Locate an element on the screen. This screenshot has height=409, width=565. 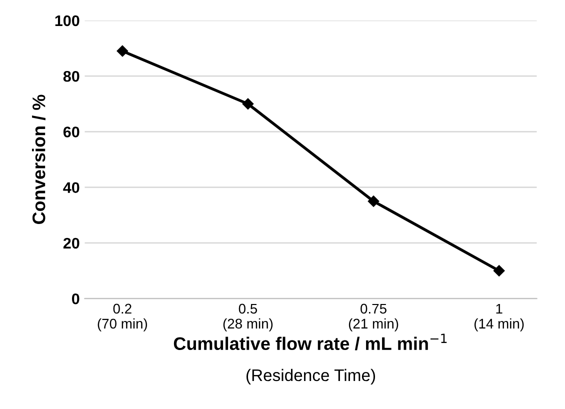
x-tick-label: 1 (14 min) is located at coordinates (499, 318).